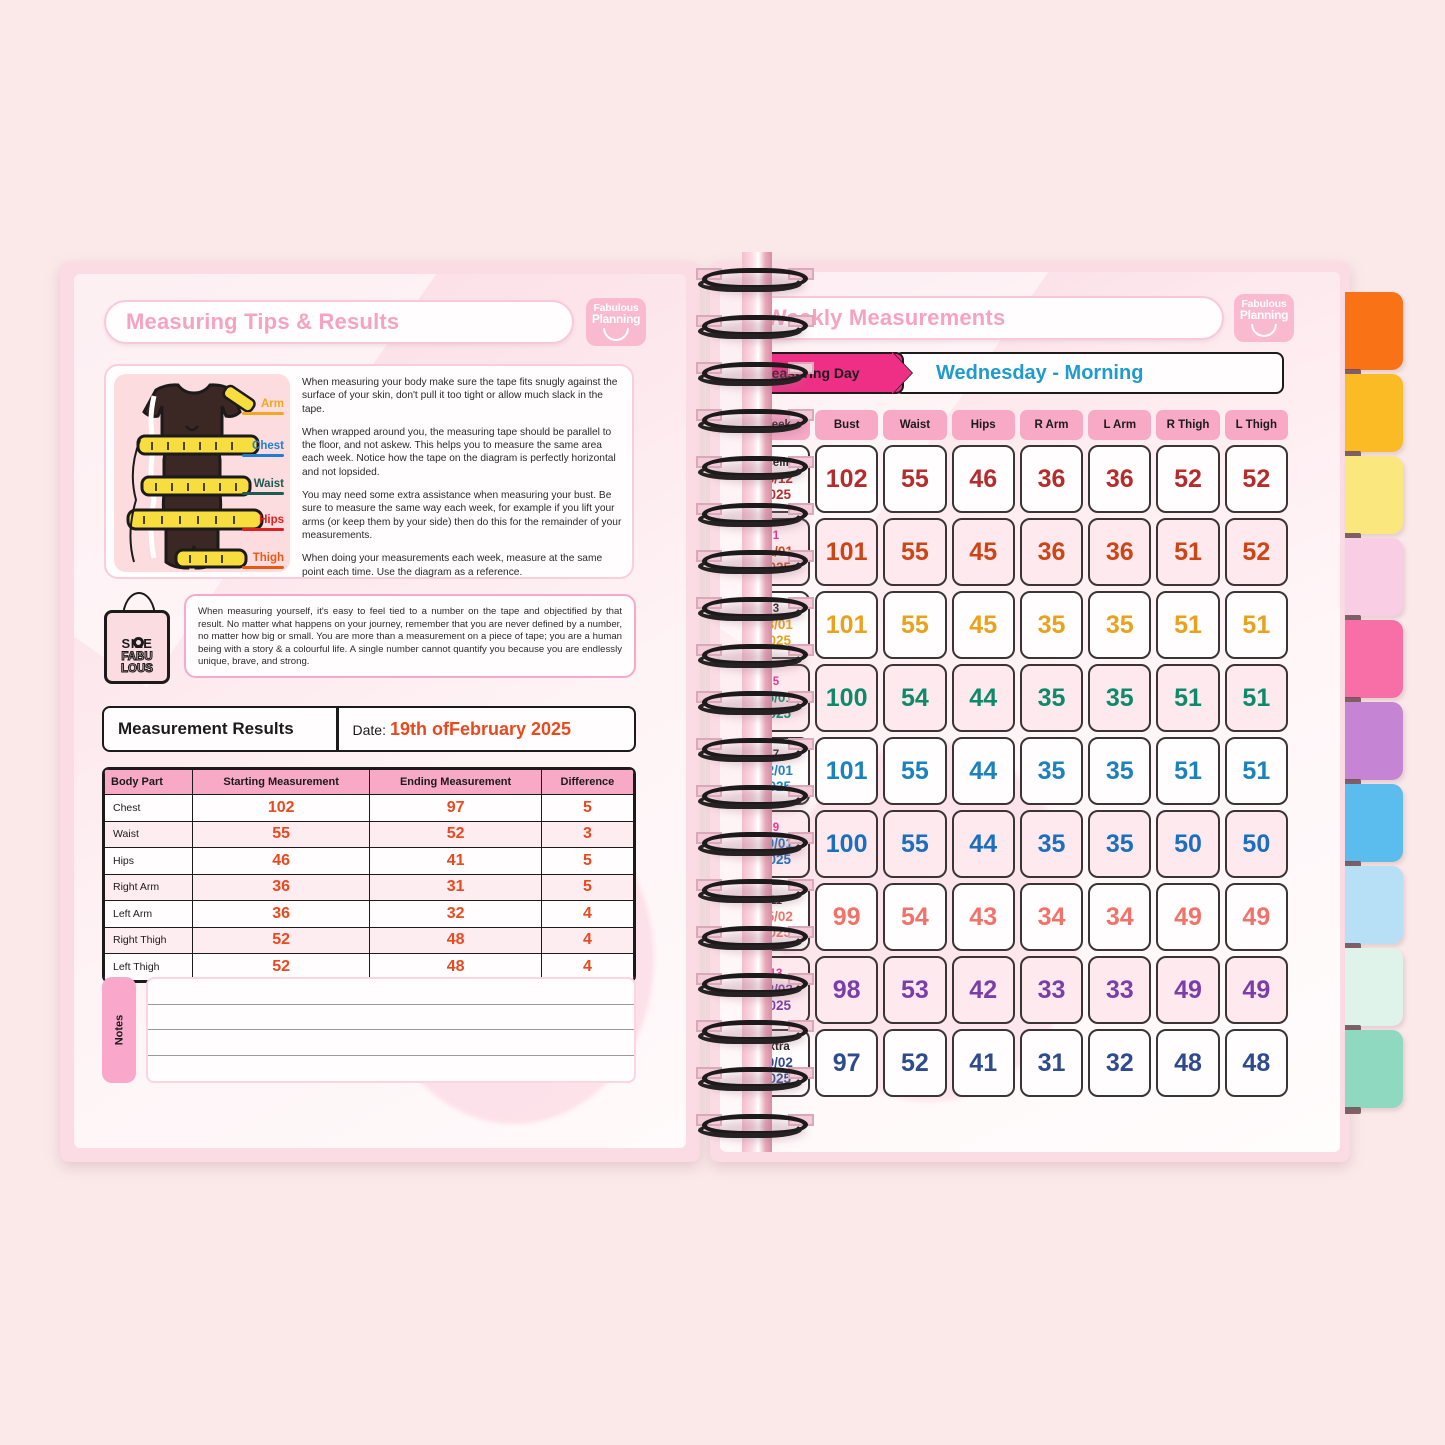 The width and height of the screenshot is (1445, 1445). What do you see at coordinates (455, 834) in the screenshot?
I see `results-end-value: 52` at bounding box center [455, 834].